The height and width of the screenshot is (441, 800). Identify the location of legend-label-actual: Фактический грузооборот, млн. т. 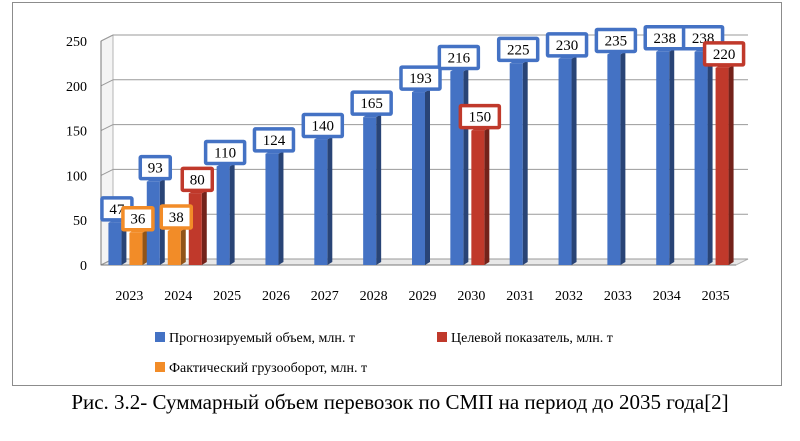
(268, 368).